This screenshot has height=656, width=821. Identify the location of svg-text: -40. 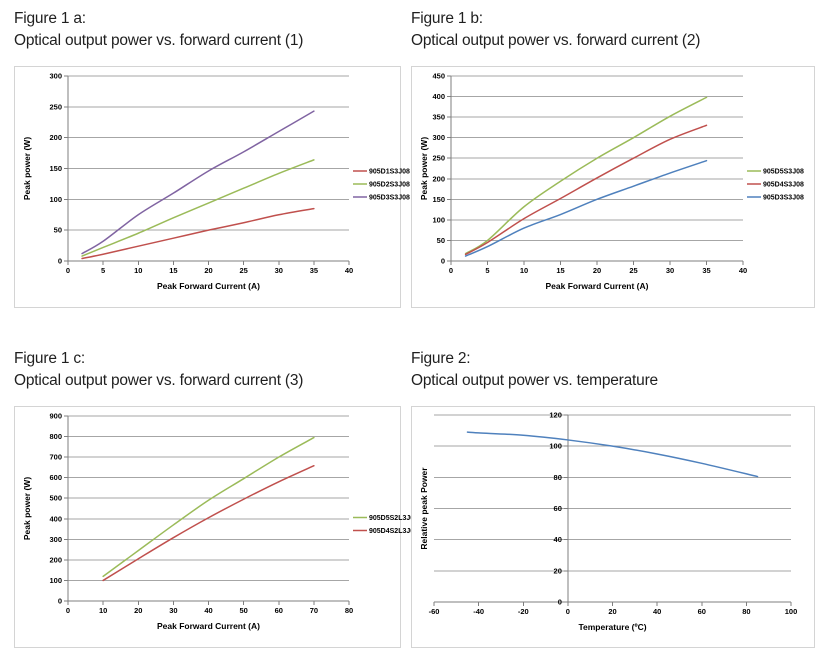
(478, 611).